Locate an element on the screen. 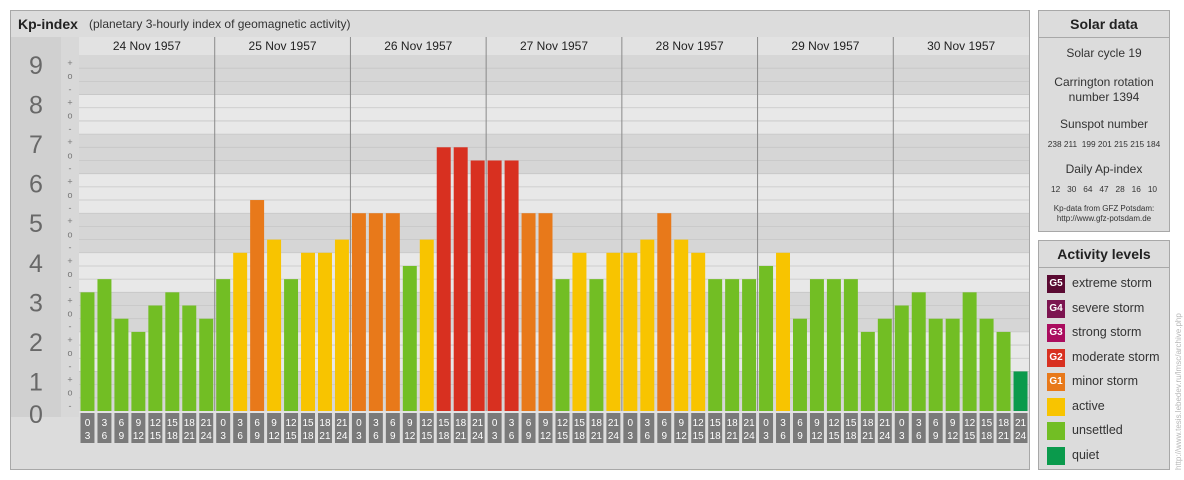  interval-start-label: 12 is located at coordinates (291, 423).